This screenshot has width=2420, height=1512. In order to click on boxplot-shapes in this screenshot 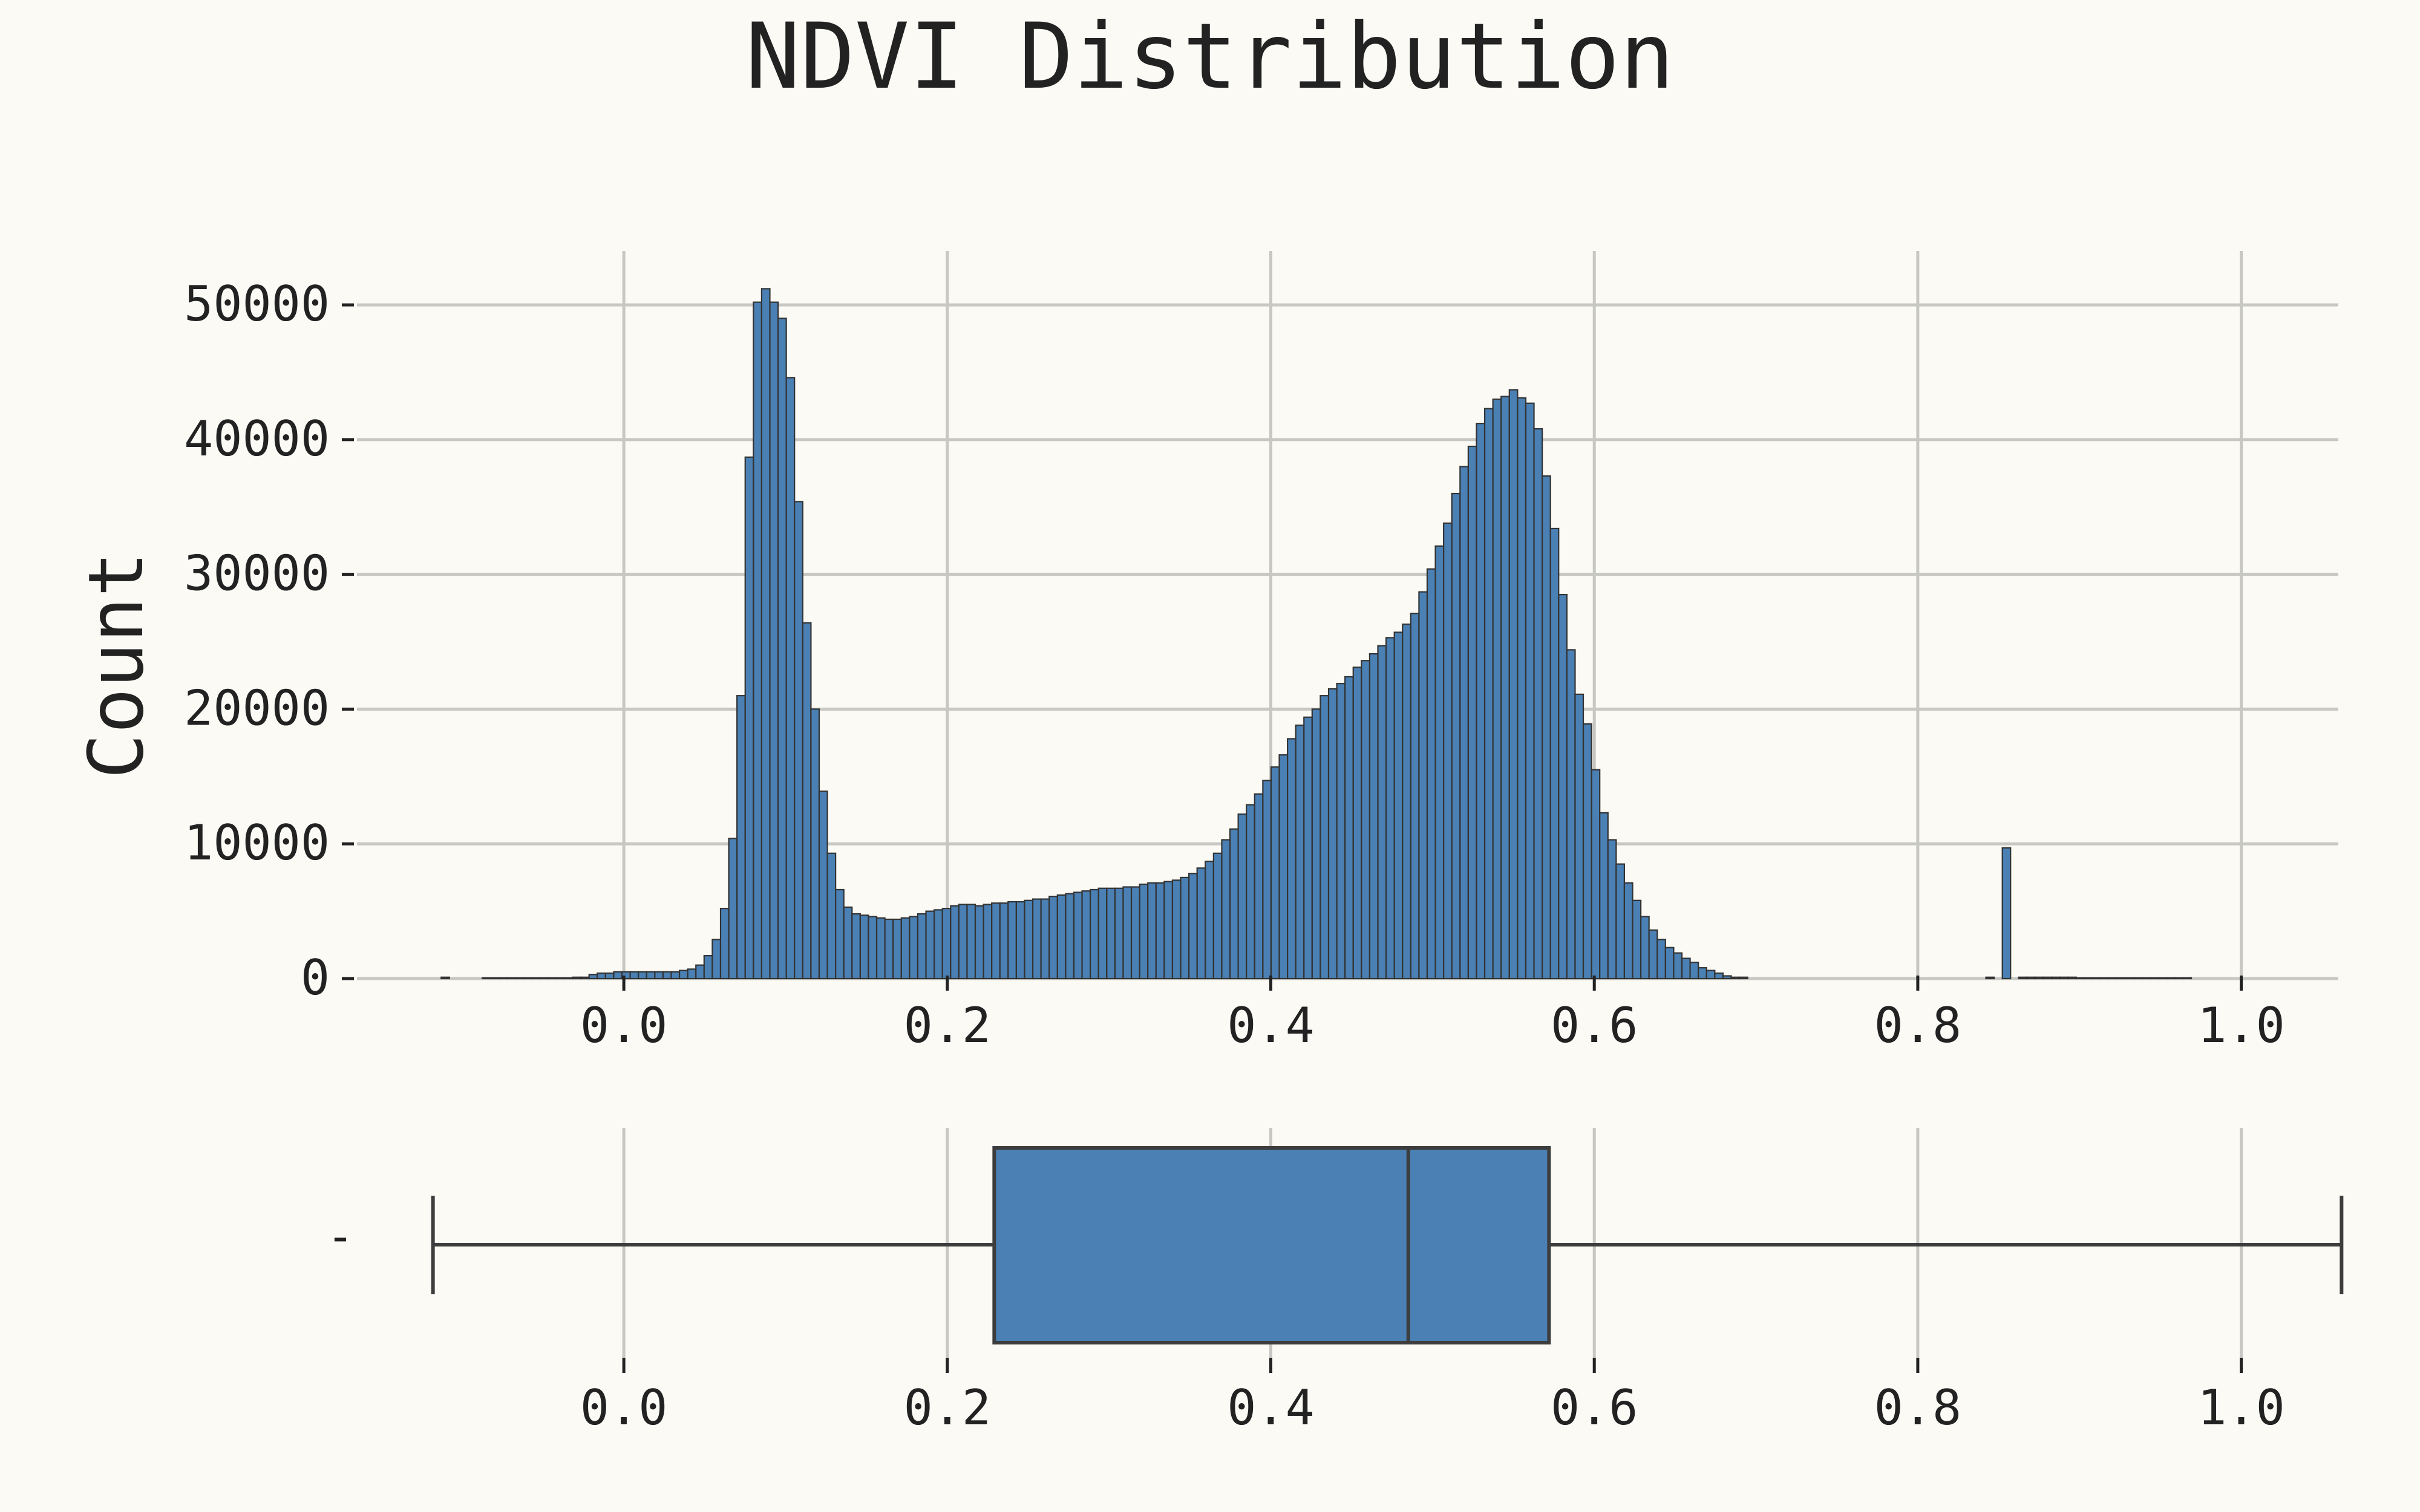, I will do `click(1387, 1245)`.